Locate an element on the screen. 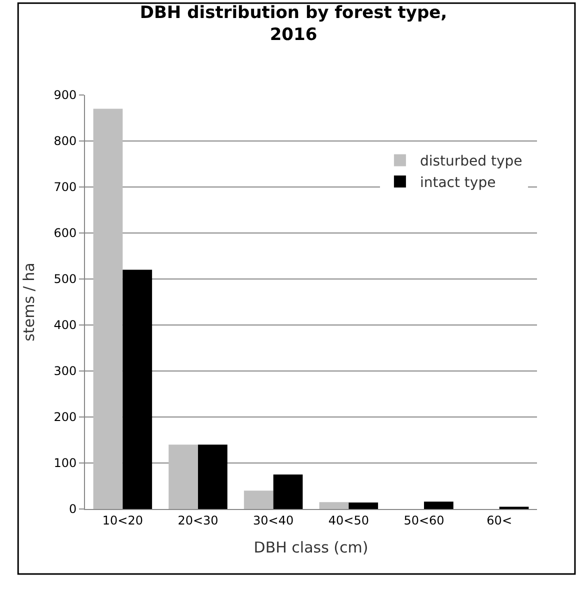  x-tick-label: 20<30 is located at coordinates (198, 520).